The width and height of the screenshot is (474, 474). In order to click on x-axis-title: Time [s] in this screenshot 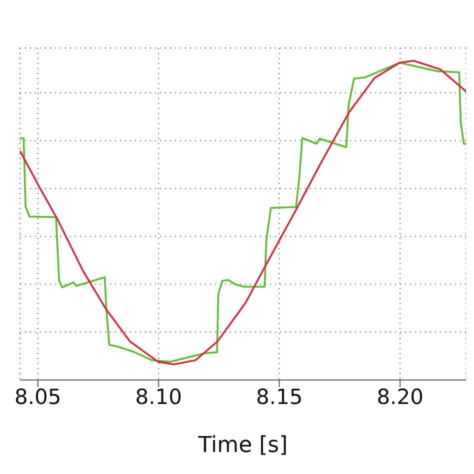, I will do `click(242, 445)`.